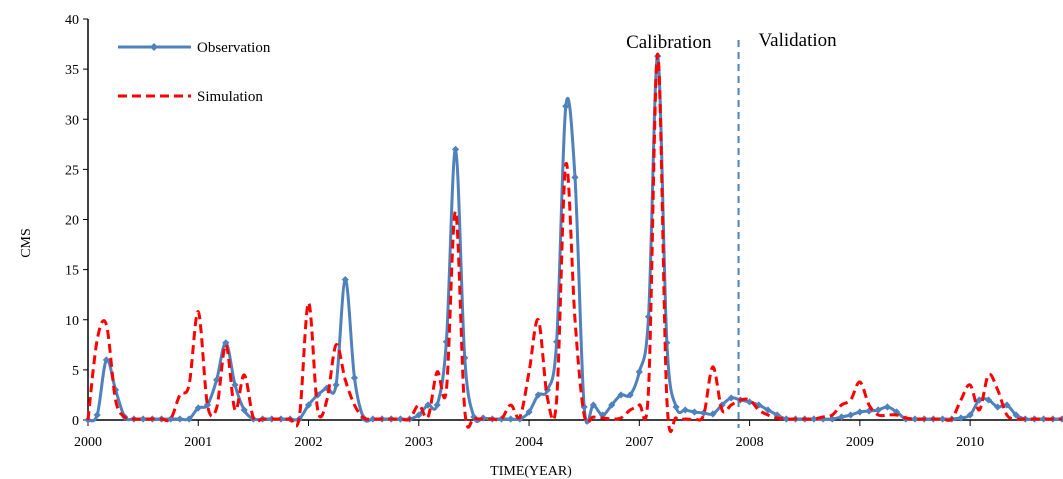 This screenshot has width=1063, height=479. Describe the element at coordinates (72, 70) in the screenshot. I see `y-tick-label: 35` at that location.